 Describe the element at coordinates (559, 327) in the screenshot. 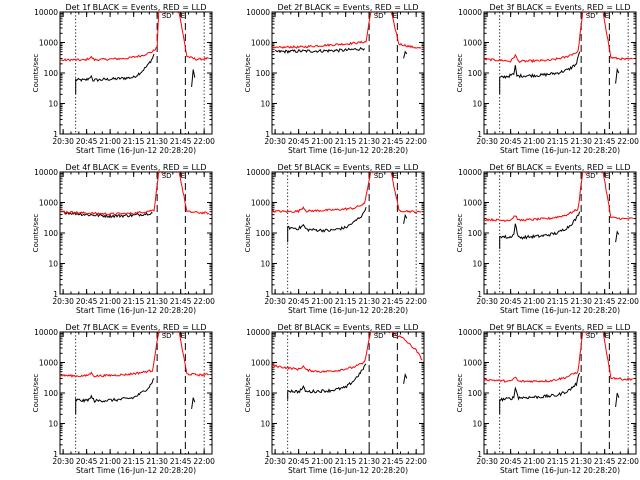

I see `panel-title: Det 9f BLACK = Events, RED = LLD` at that location.